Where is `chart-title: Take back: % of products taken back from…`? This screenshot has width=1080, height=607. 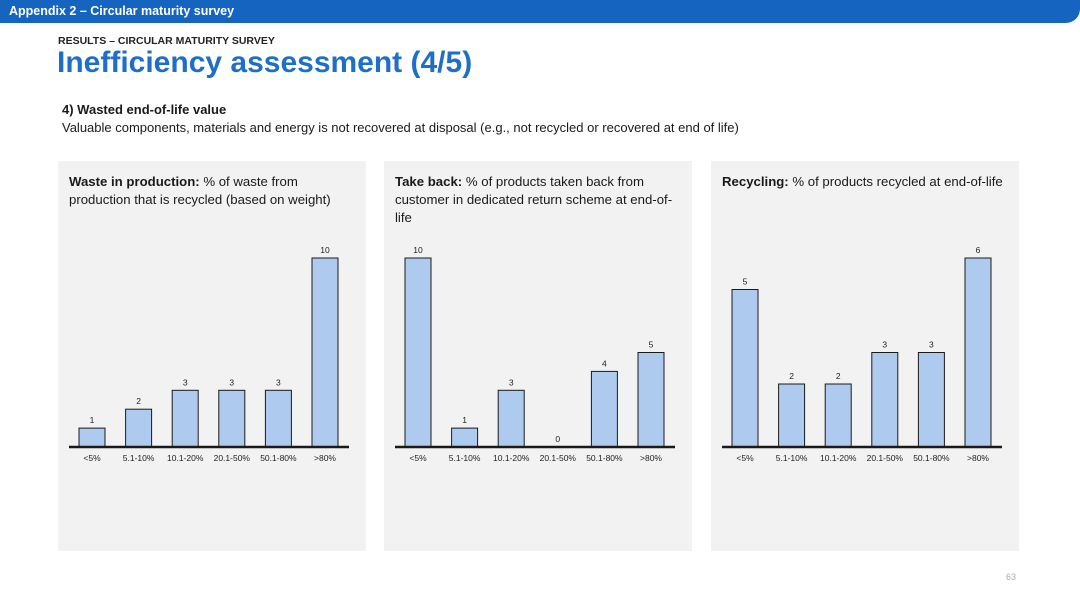
chart-title: Take back: % of products taken back from… is located at coordinates (537, 200).